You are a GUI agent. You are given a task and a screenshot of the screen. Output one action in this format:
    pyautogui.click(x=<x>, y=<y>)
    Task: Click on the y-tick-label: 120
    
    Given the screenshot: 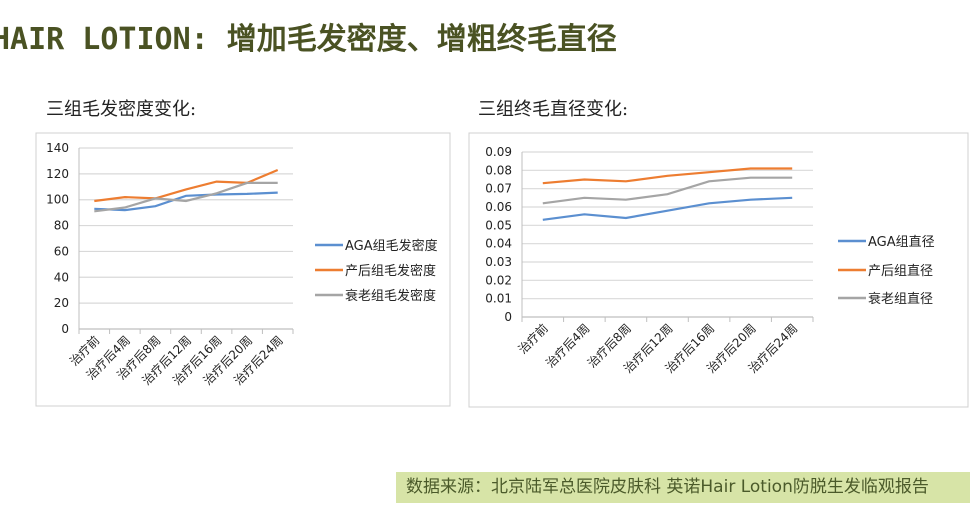 What is the action you would take?
    pyautogui.click(x=57, y=174)
    